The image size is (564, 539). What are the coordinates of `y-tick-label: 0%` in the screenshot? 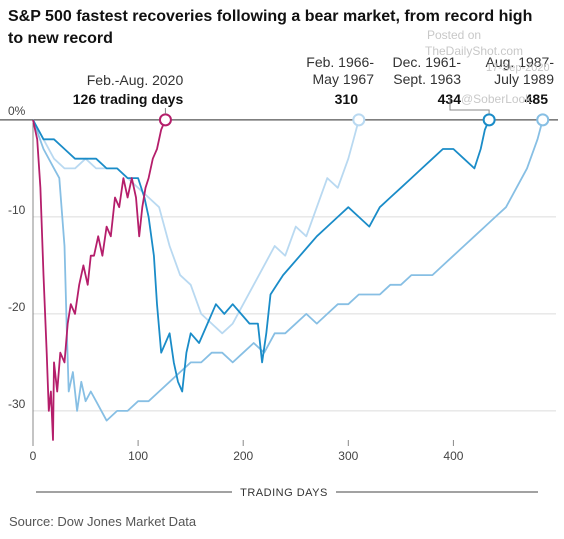 It's located at (17, 111).